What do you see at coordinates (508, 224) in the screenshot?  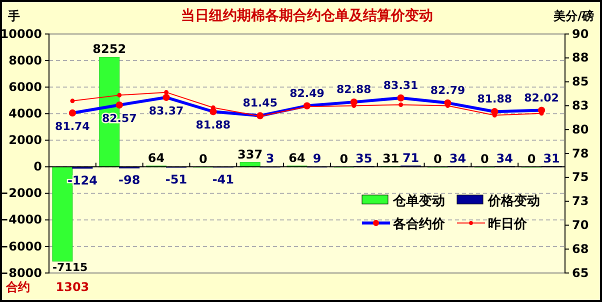 I see `legend-label: 昨日价` at bounding box center [508, 224].